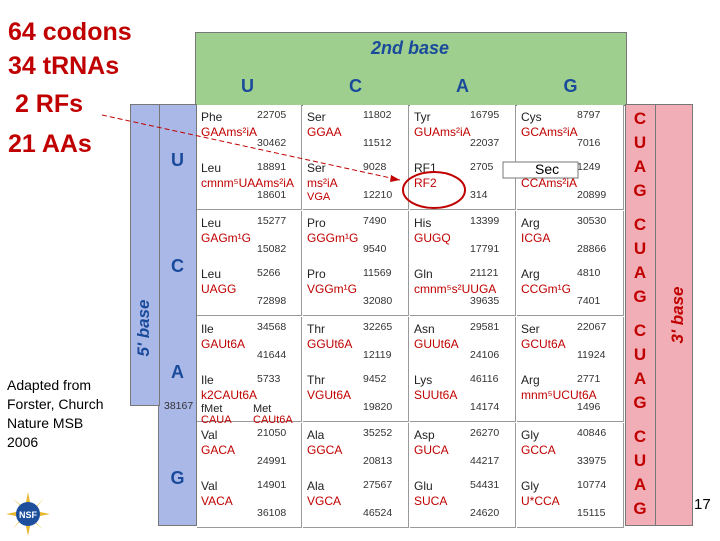 This screenshot has width=720, height=541. Describe the element at coordinates (217, 501) in the screenshot. I see `anticodon-label: VACA` at that location.